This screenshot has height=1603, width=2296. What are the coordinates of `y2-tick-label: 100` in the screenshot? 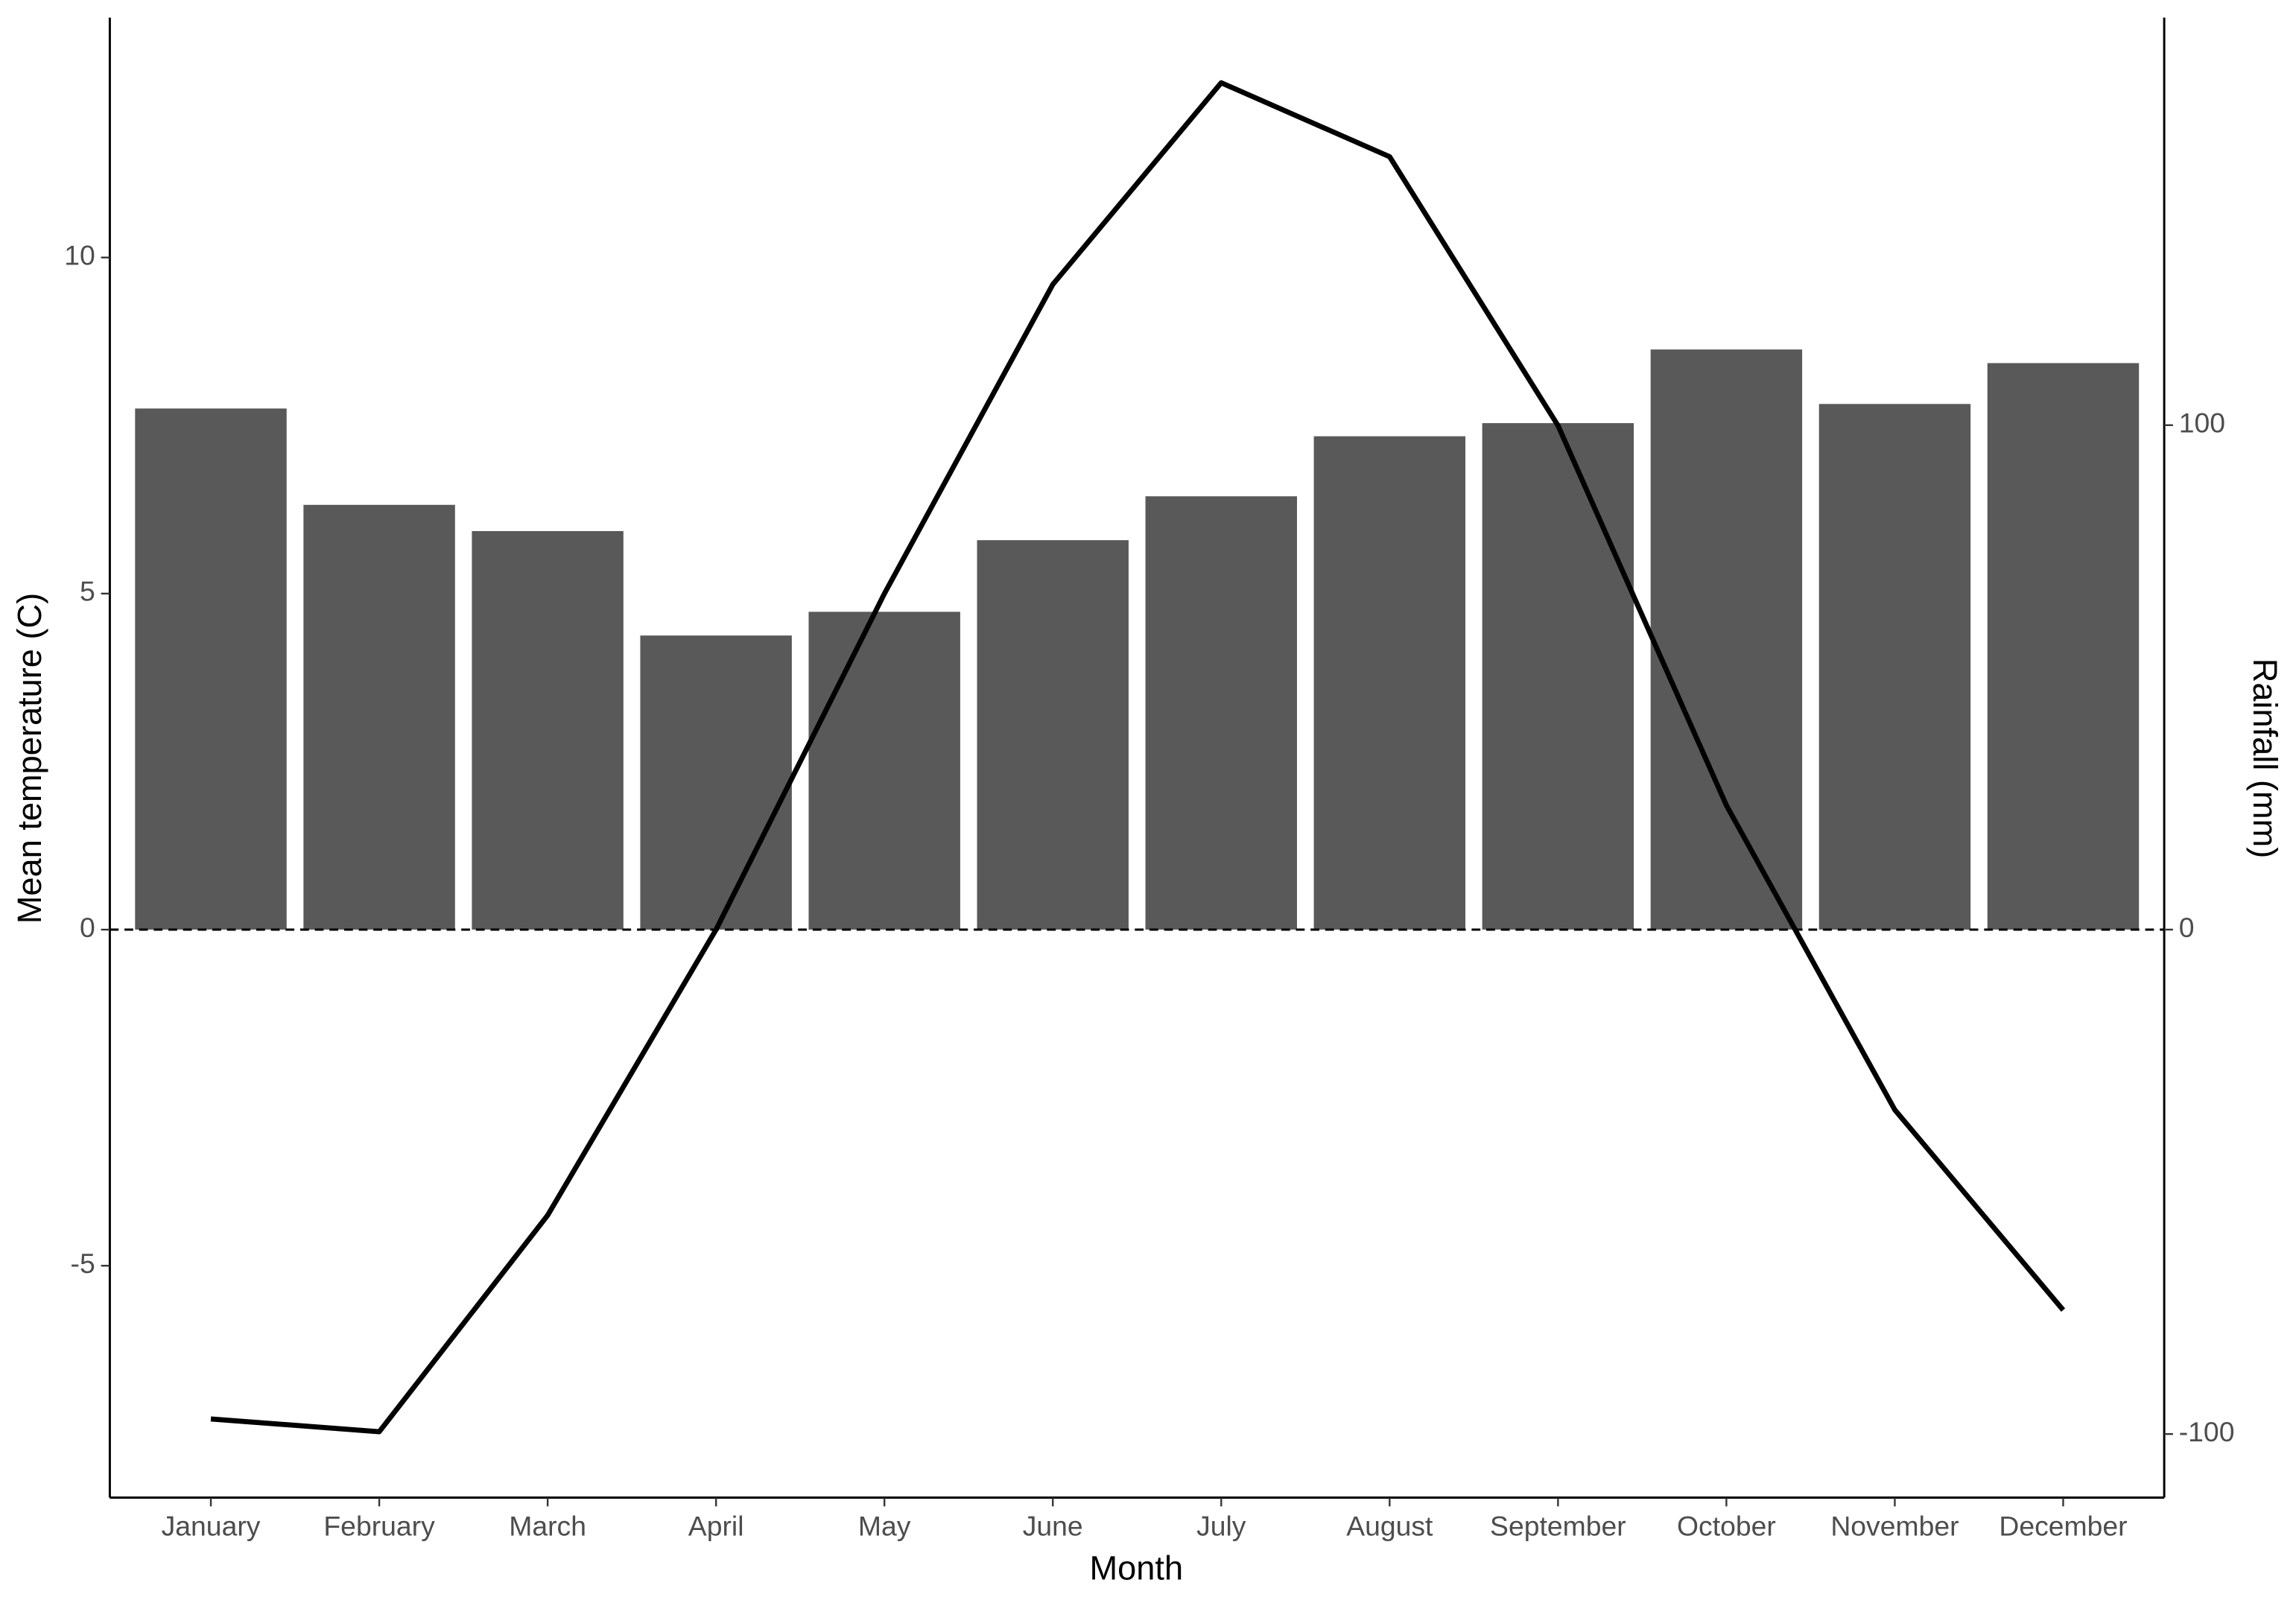 It's located at (2202, 423).